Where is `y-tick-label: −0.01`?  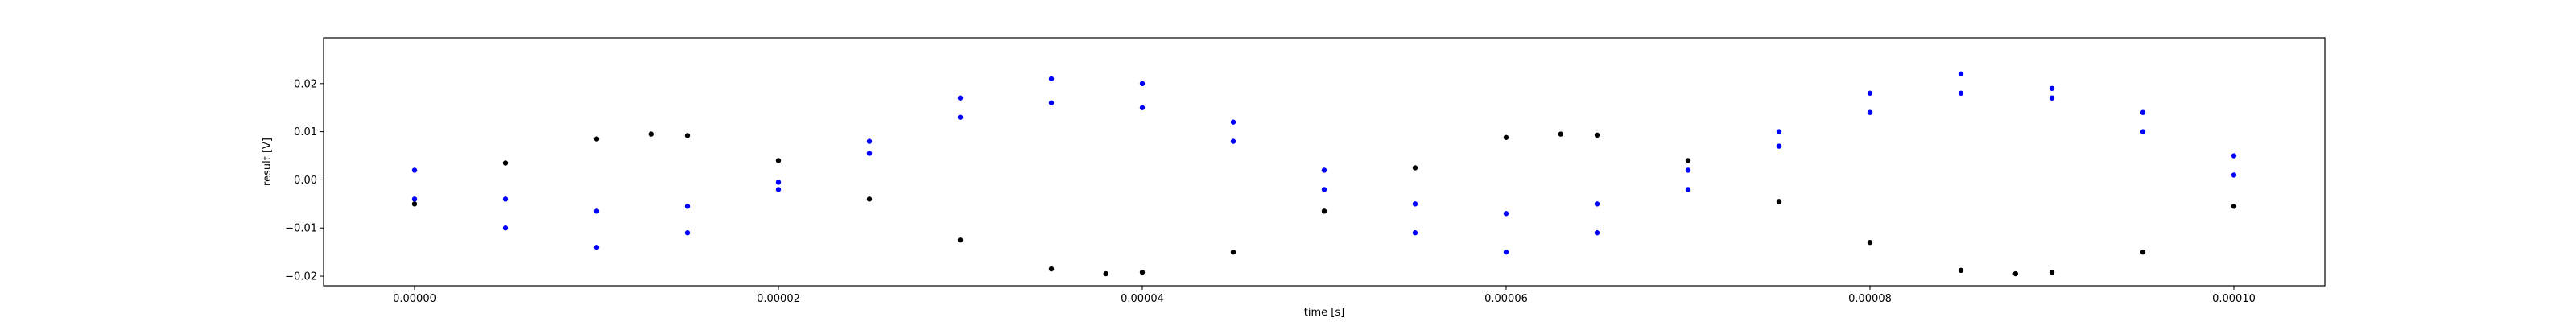 y-tick-label: −0.01 is located at coordinates (301, 229).